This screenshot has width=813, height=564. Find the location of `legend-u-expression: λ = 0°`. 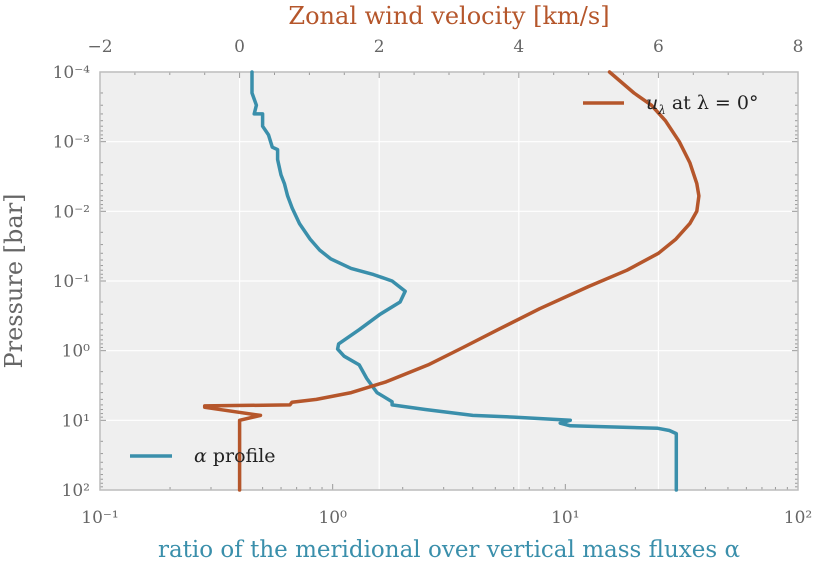

legend-u-expression: λ = 0° is located at coordinates (728, 103).